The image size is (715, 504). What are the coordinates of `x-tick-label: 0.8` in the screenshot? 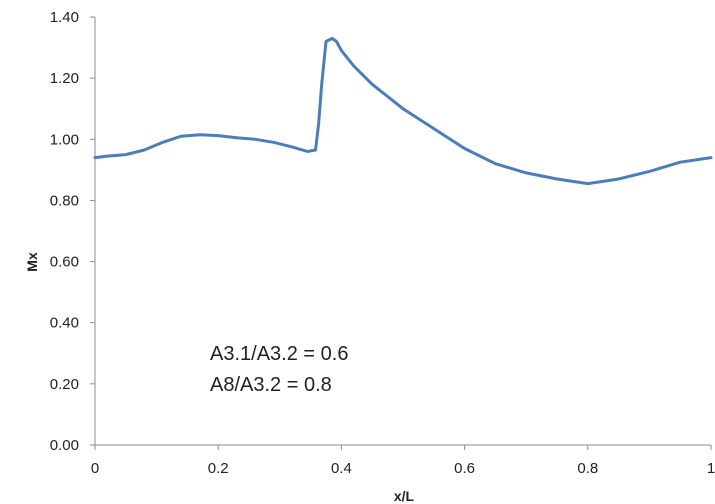 It's located at (587, 468).